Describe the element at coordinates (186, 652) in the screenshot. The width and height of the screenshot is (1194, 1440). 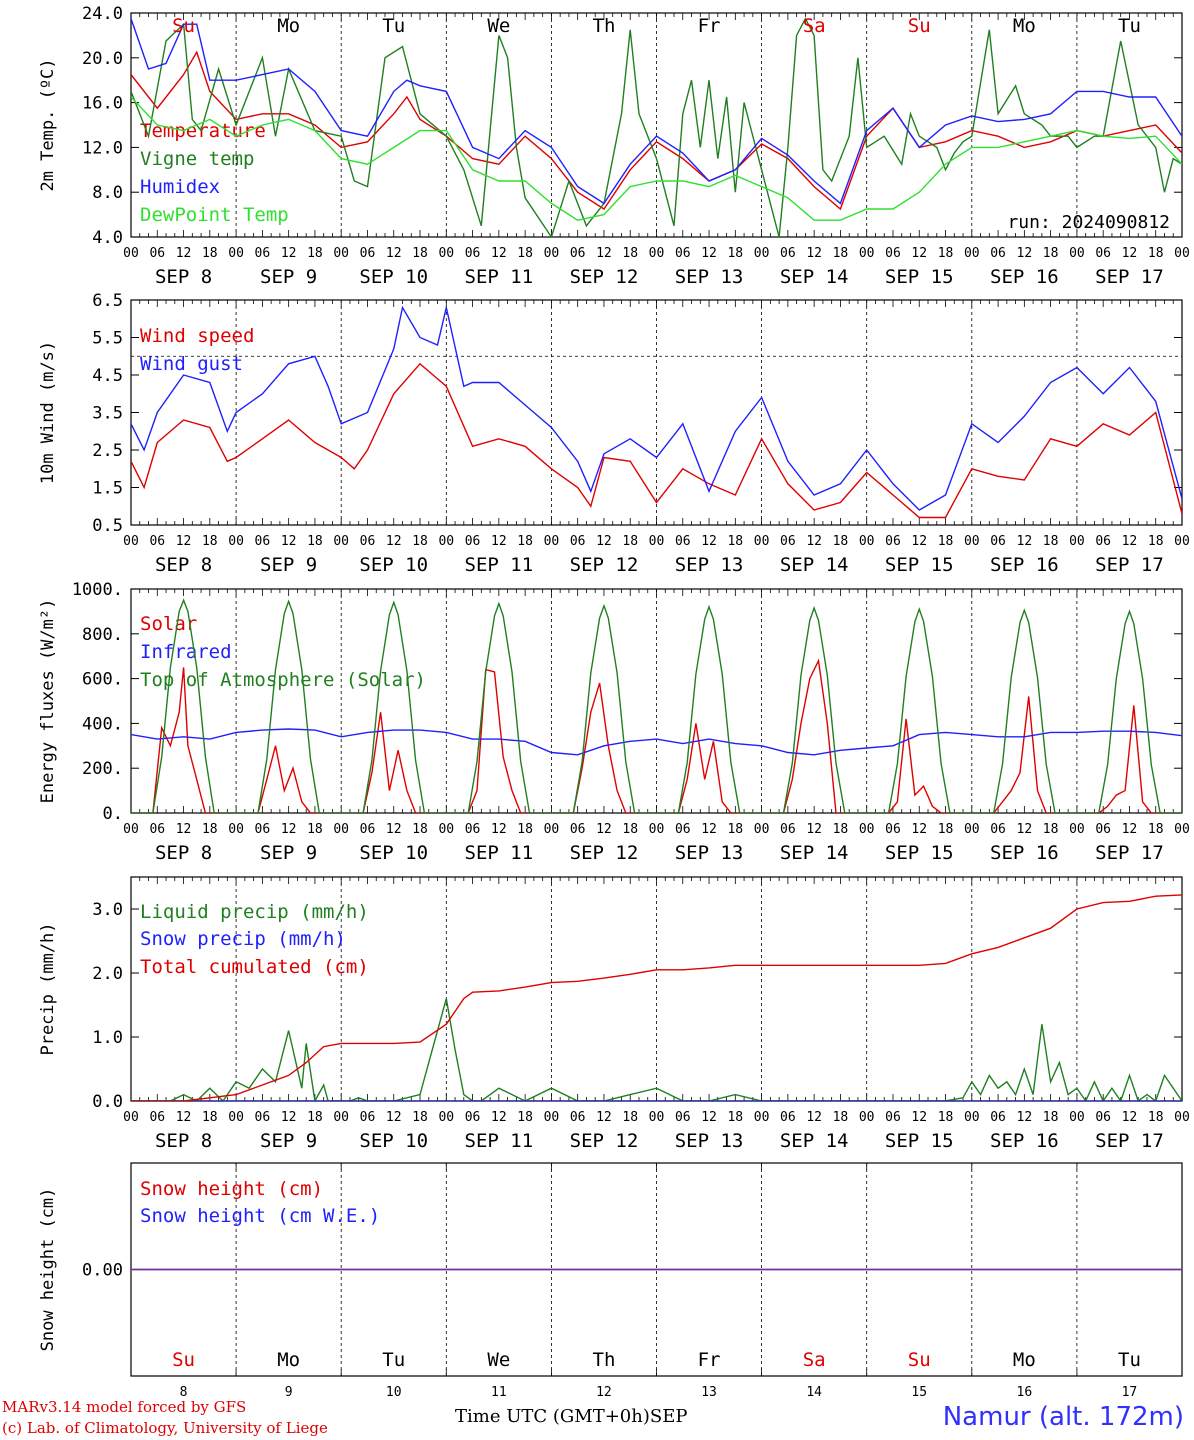
I see `legend-entry: Infrared` at that location.